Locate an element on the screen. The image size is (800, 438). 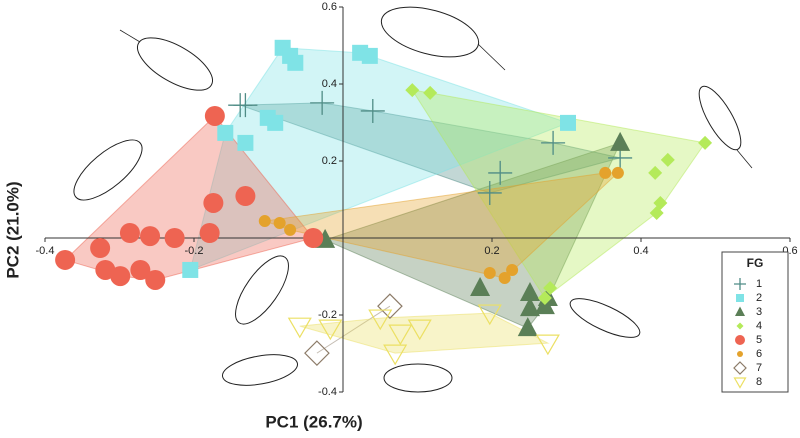
x-tick-label: -0.2 is located at coordinates (194, 251).